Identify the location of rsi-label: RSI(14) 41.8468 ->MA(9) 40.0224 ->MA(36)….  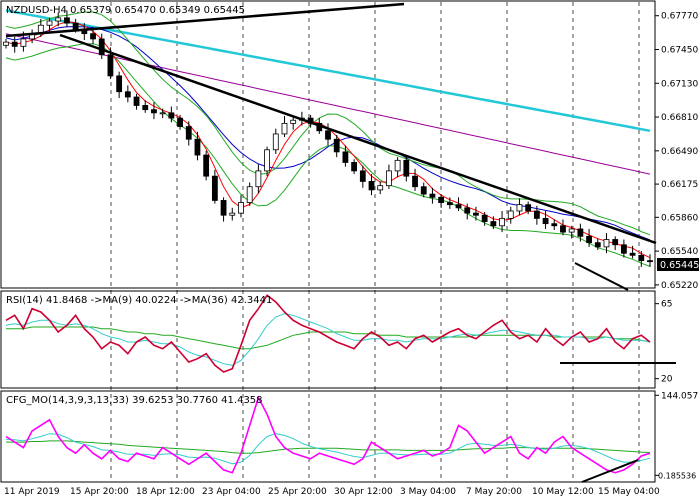
(139, 300).